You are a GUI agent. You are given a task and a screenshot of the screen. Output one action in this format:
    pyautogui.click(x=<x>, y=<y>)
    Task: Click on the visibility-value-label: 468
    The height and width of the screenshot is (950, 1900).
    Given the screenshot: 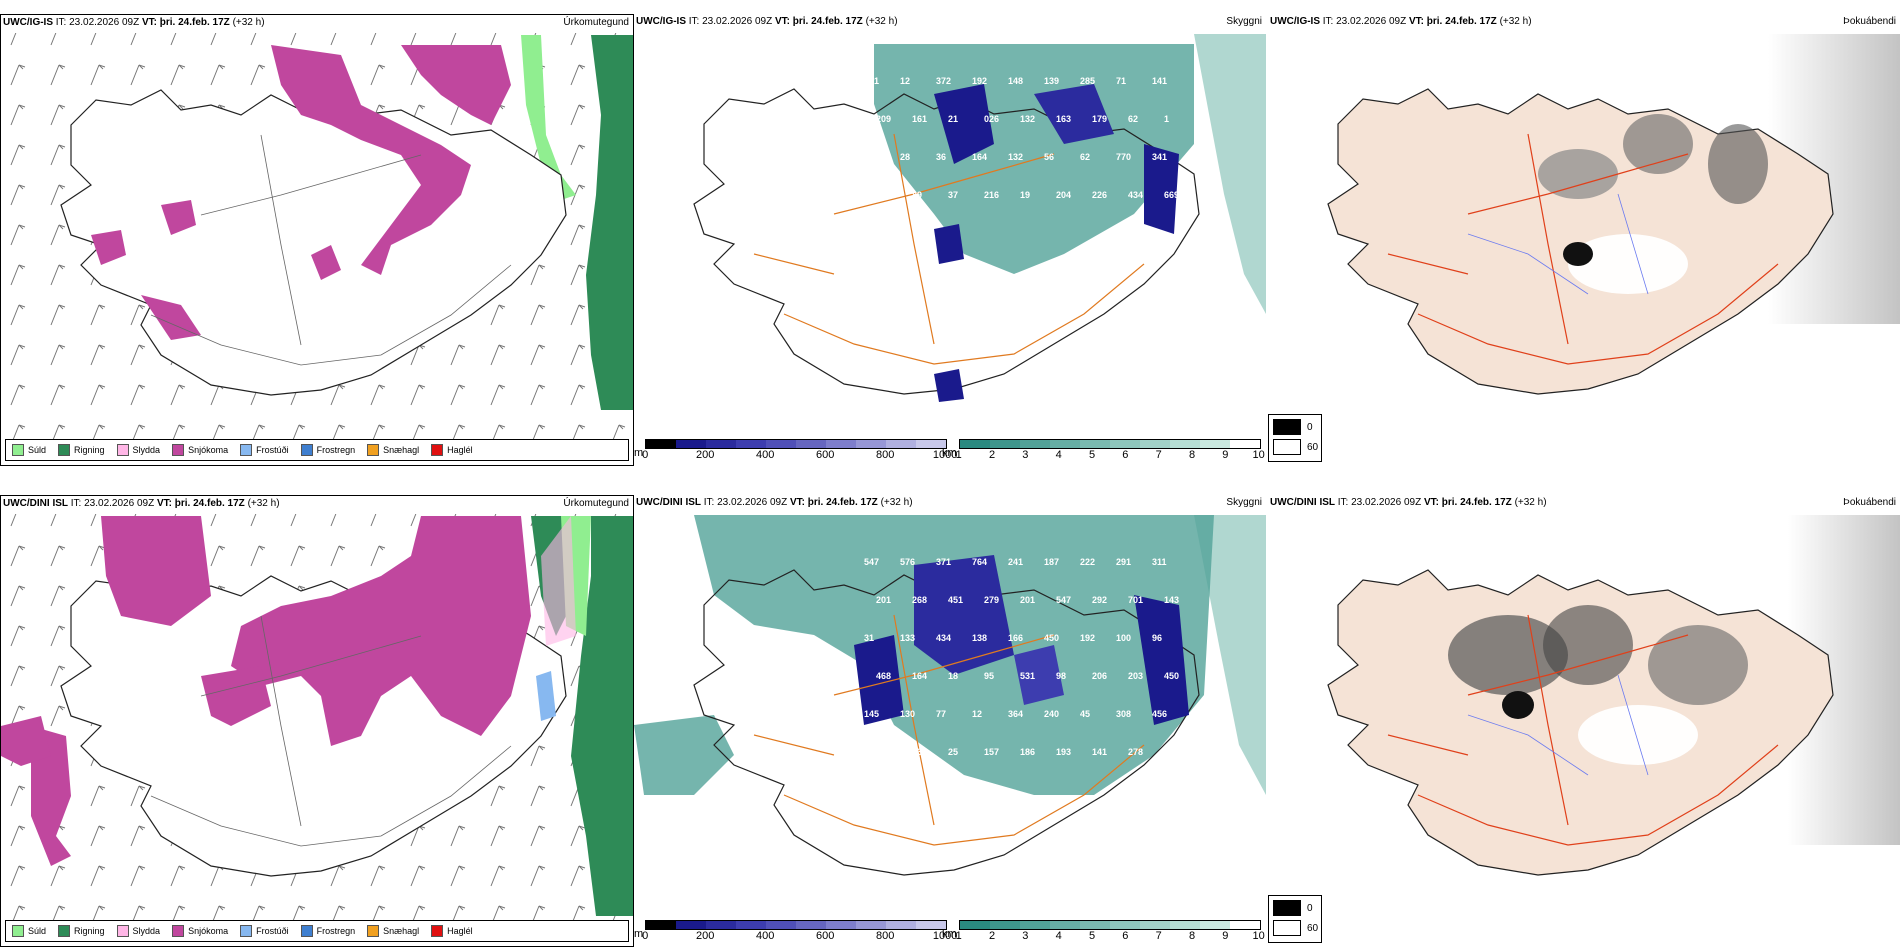 What is the action you would take?
    pyautogui.click(x=883, y=676)
    